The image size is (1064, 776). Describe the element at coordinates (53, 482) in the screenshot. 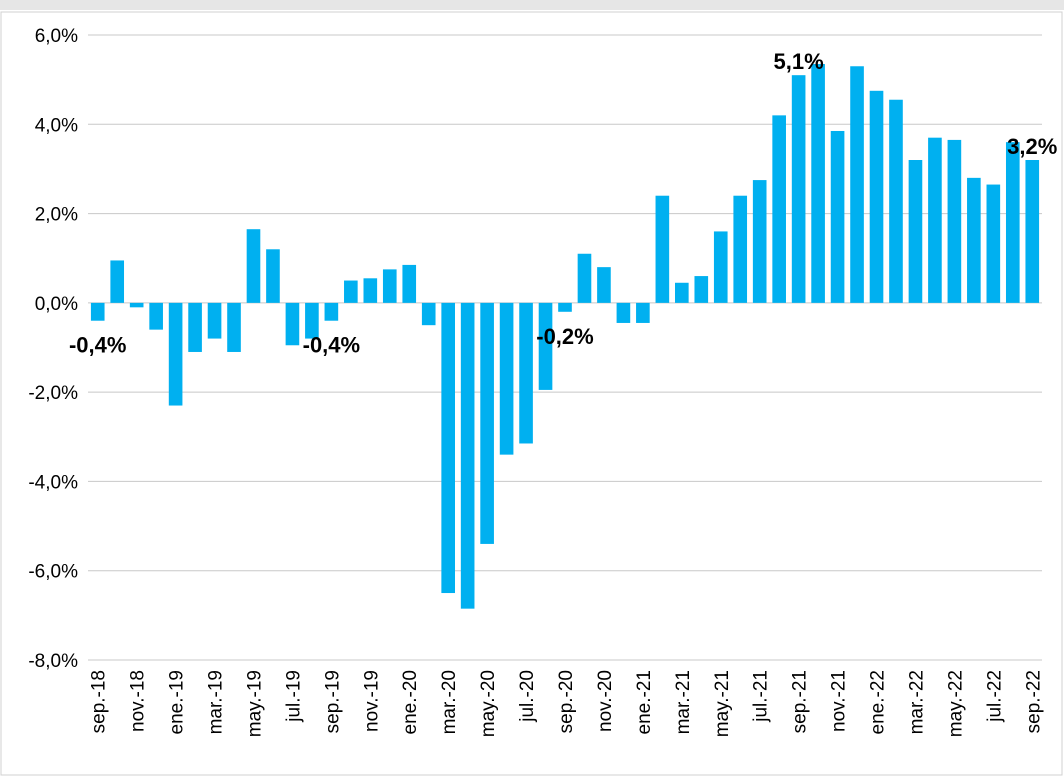

I see `y-tick-label: -4,0%` at that location.